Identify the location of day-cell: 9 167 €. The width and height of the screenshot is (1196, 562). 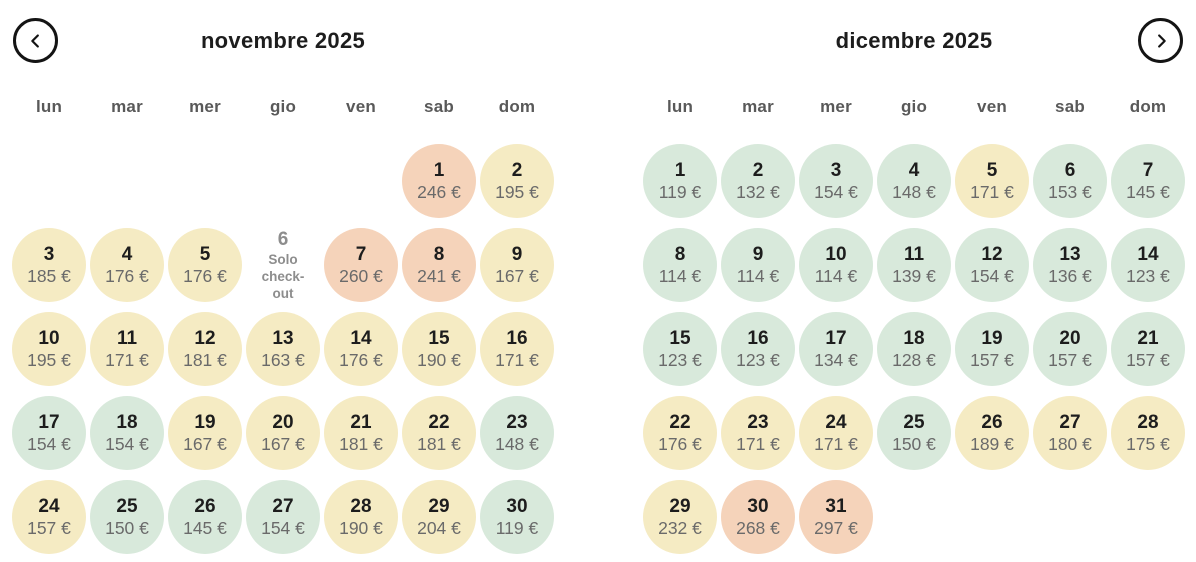
(517, 265).